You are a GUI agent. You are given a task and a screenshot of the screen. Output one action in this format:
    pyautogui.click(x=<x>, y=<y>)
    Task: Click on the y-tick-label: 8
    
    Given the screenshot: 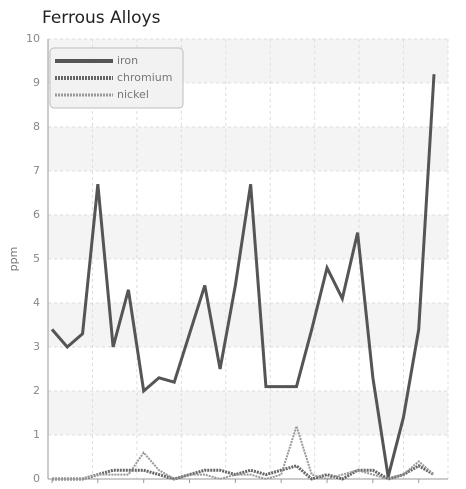 What is the action you would take?
    pyautogui.click(x=36, y=126)
    